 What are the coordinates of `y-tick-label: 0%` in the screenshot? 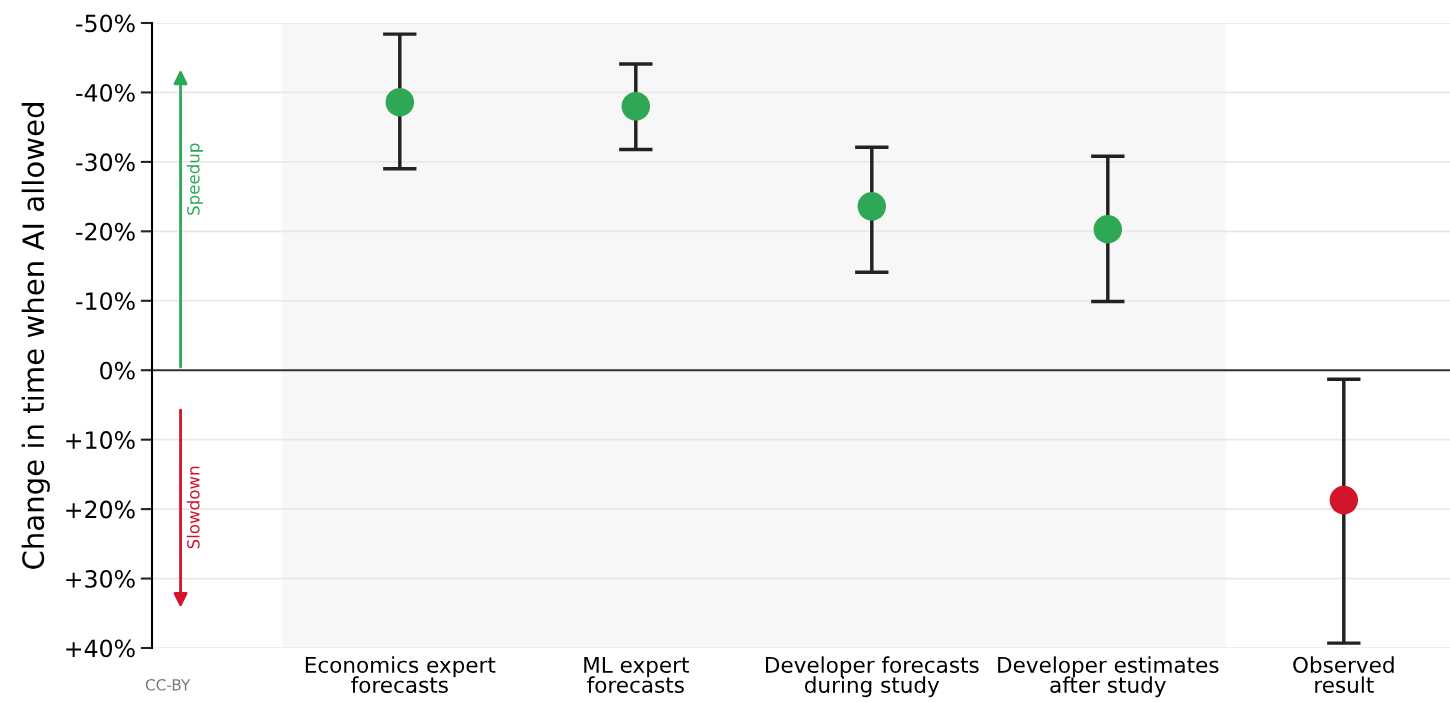 It's located at (117, 370).